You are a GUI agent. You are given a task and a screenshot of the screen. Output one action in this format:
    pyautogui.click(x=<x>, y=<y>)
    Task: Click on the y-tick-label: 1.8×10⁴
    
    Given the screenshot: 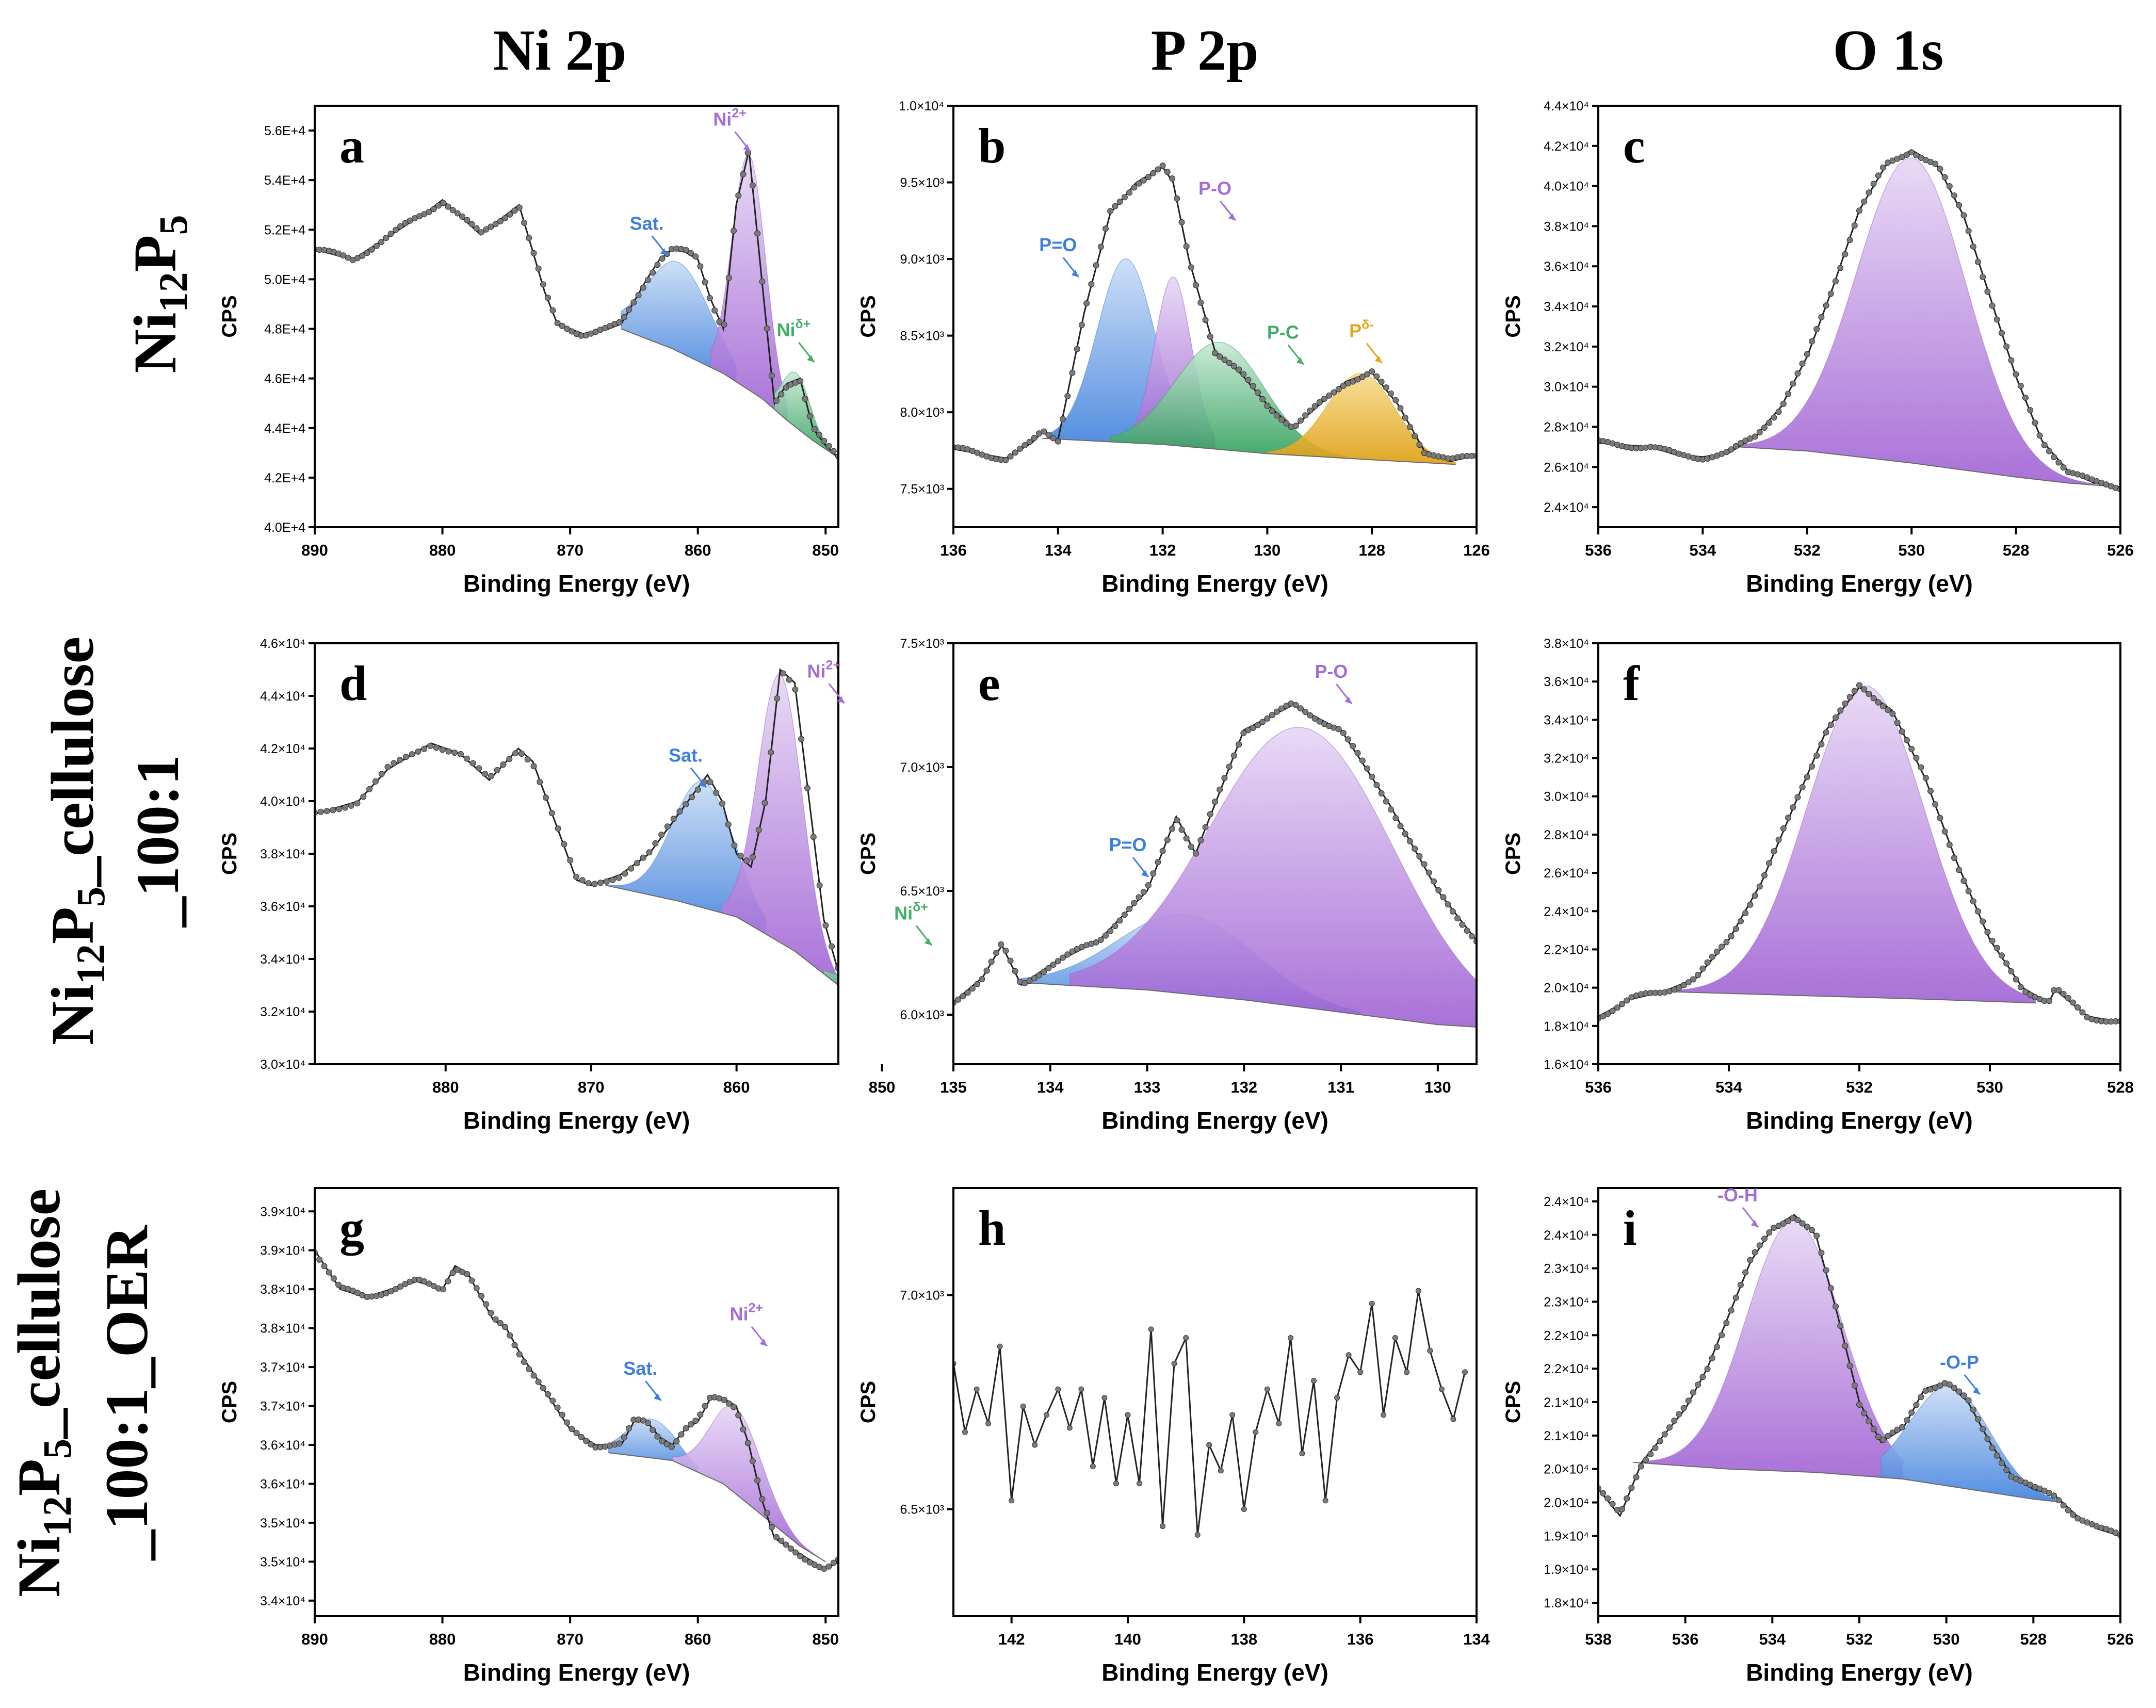 What is the action you would take?
    pyautogui.click(x=1566, y=1026)
    